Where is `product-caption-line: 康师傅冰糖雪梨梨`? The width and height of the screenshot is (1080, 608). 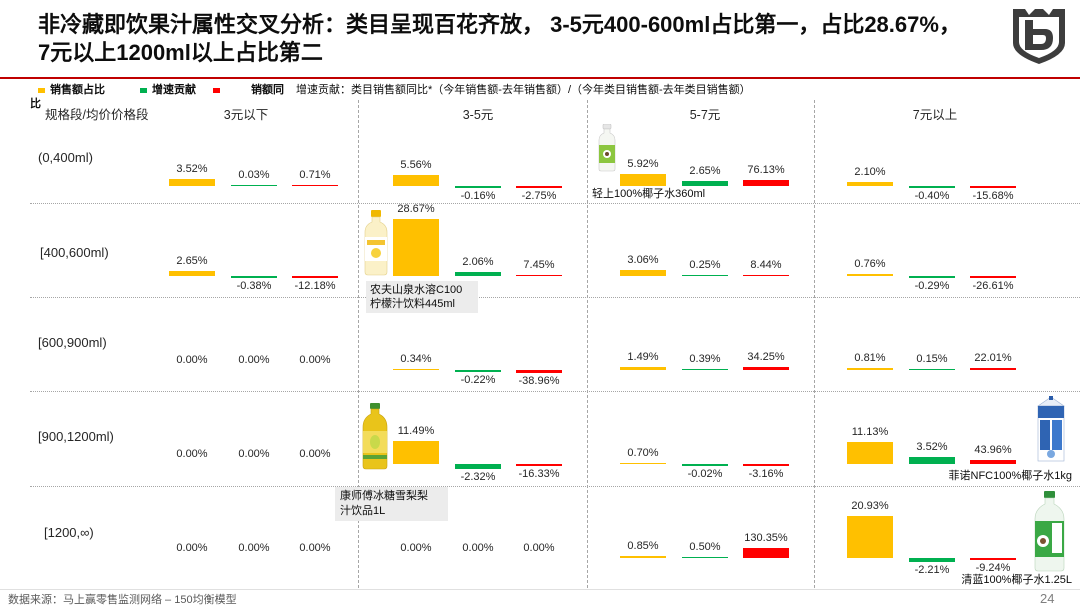 product-caption-line: 康师傅冰糖雪梨梨 is located at coordinates (384, 496).